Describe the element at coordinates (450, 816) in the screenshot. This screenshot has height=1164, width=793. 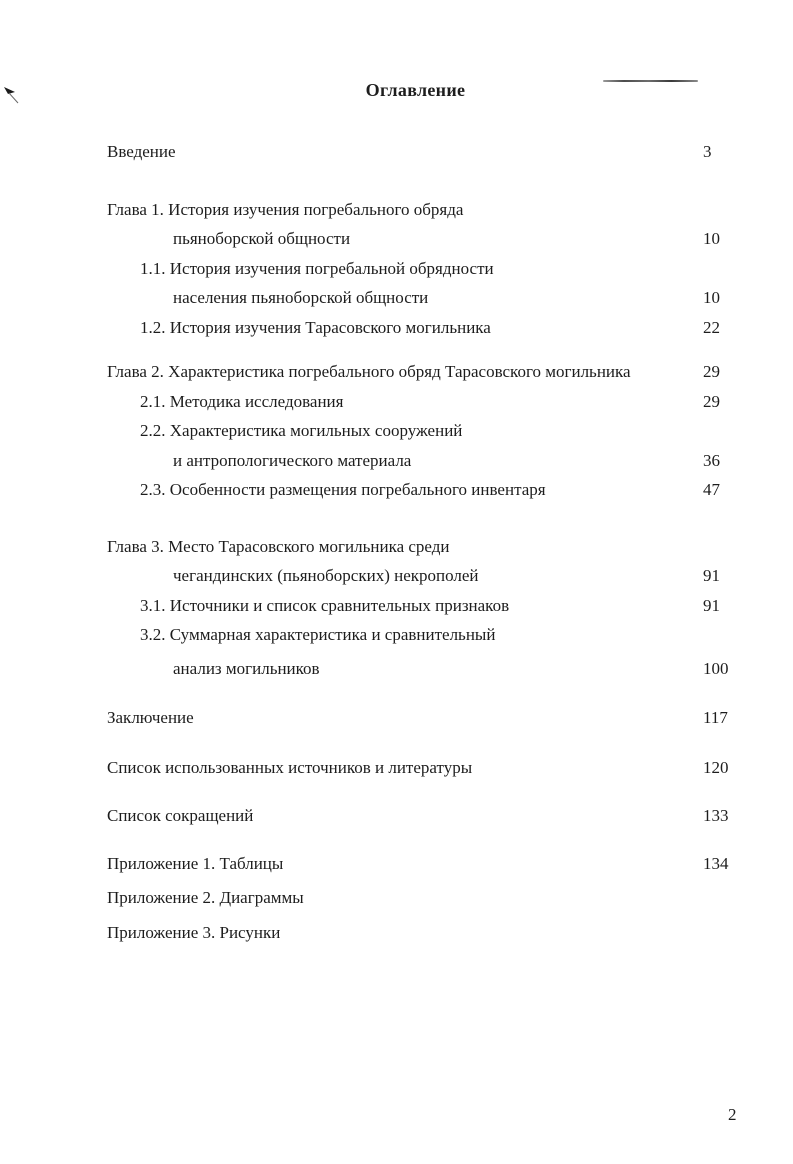
I see `toc-row: Список сокращений 133` at that location.